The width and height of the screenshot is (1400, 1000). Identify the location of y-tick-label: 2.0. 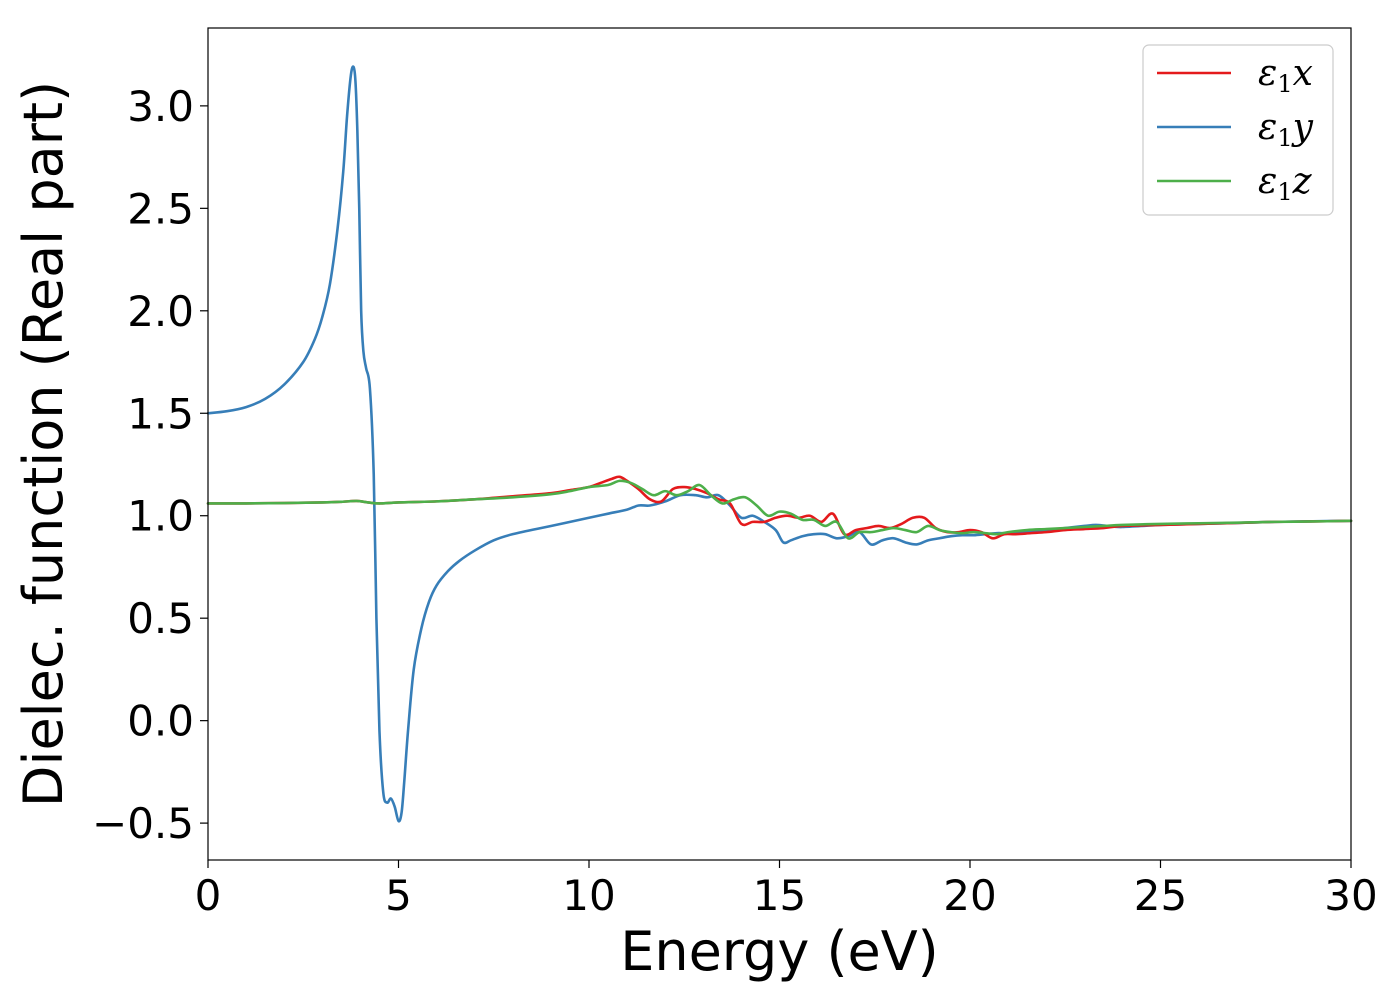
(160, 311).